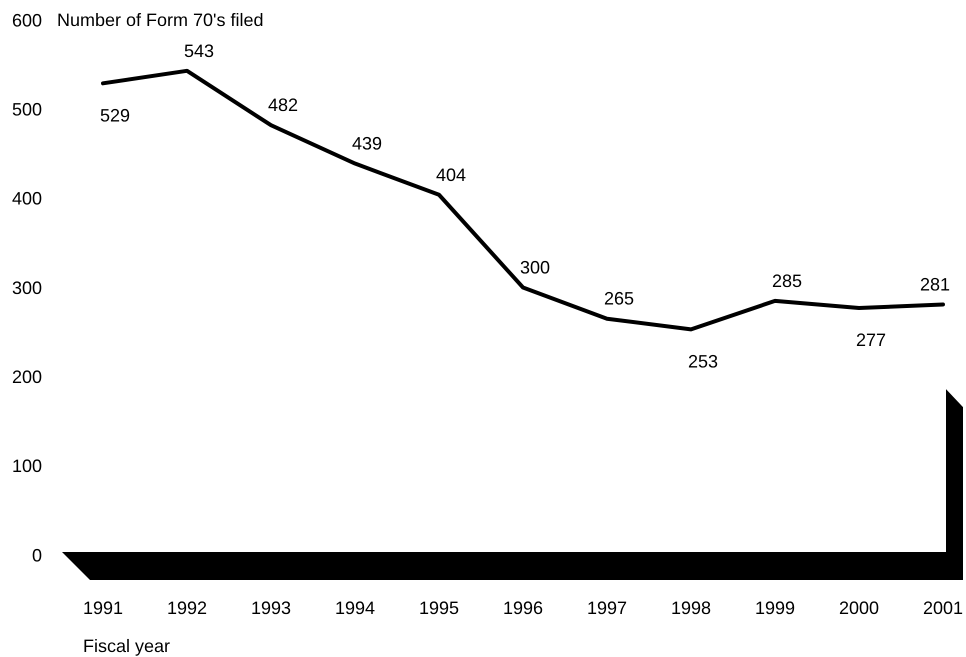 The width and height of the screenshot is (966, 657). Describe the element at coordinates (27, 109) in the screenshot. I see `y-tick-label: 500` at that location.